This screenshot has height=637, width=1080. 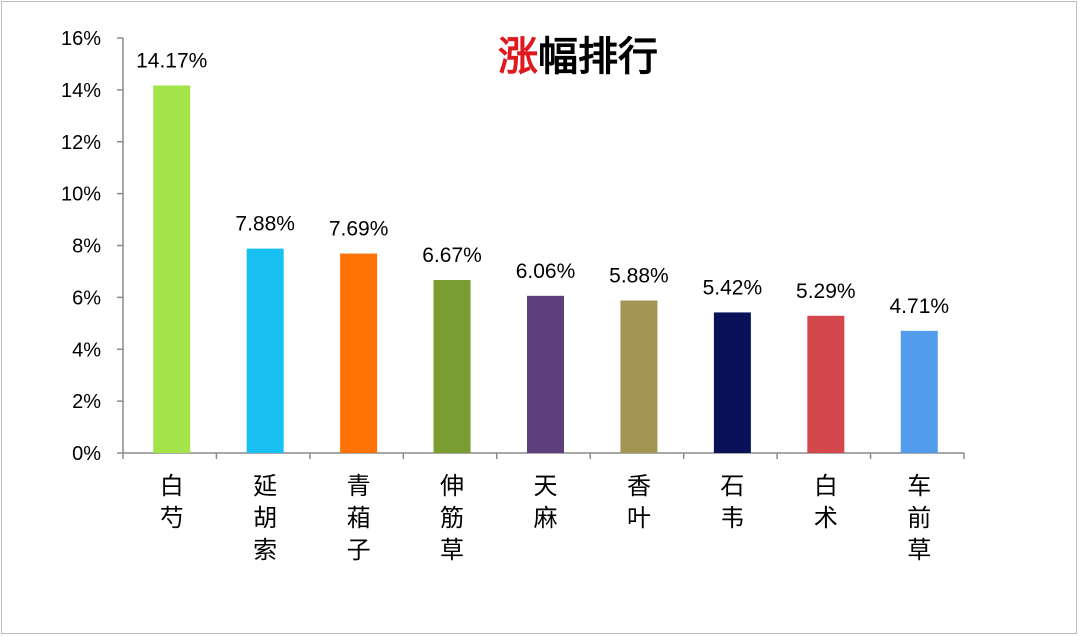 I want to click on data-label: 7.69%, so click(x=359, y=229).